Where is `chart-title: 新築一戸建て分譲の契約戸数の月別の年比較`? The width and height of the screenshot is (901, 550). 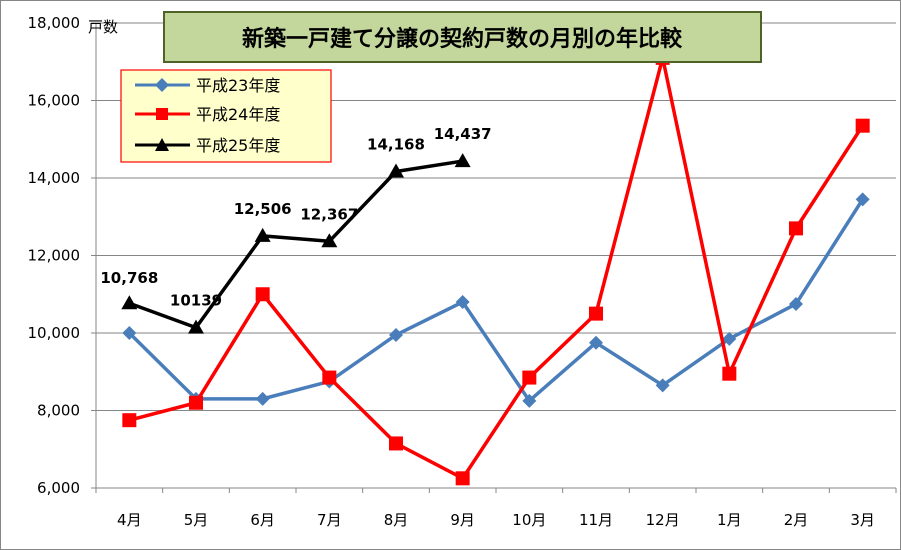 chart-title: 新築一戸建て分譲の契約戸数の月別の年比較 is located at coordinates (462, 37).